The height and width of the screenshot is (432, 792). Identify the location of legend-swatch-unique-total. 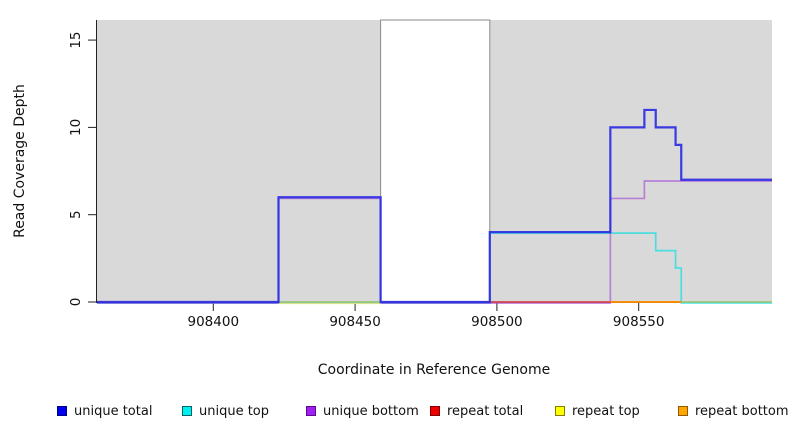
(62, 411).